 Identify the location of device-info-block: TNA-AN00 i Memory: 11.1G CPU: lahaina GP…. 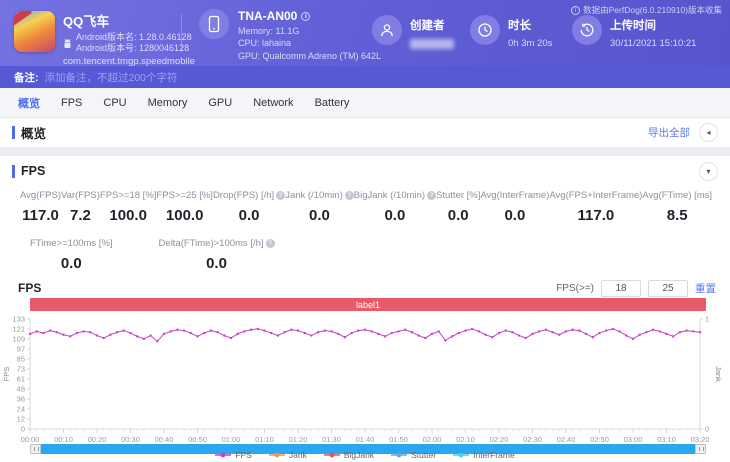
(290, 35).